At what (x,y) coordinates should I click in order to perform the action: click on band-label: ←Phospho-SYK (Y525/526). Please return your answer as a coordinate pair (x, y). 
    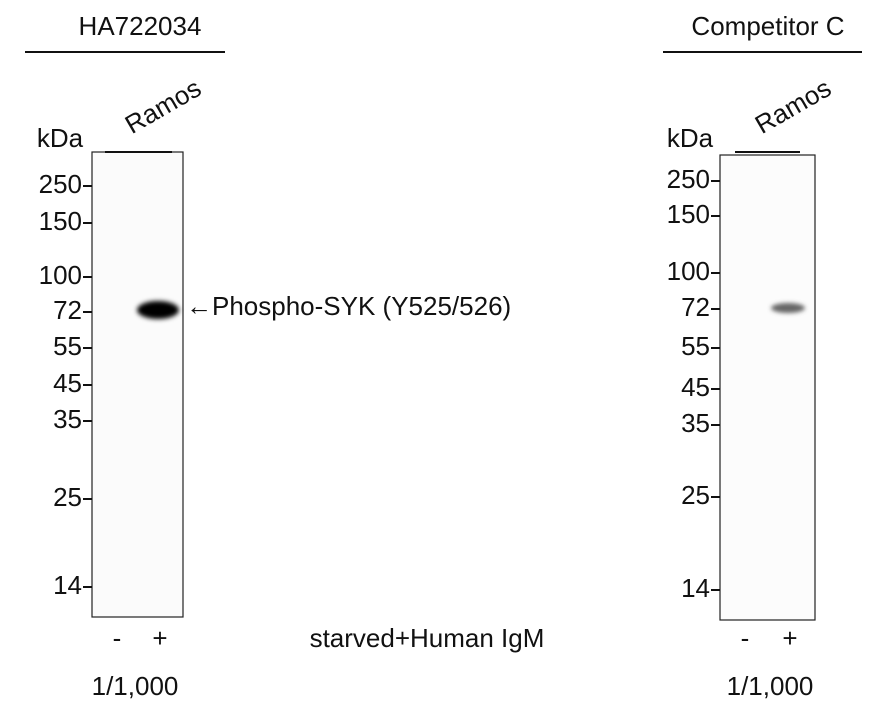
    Looking at the image, I should click on (348, 306).